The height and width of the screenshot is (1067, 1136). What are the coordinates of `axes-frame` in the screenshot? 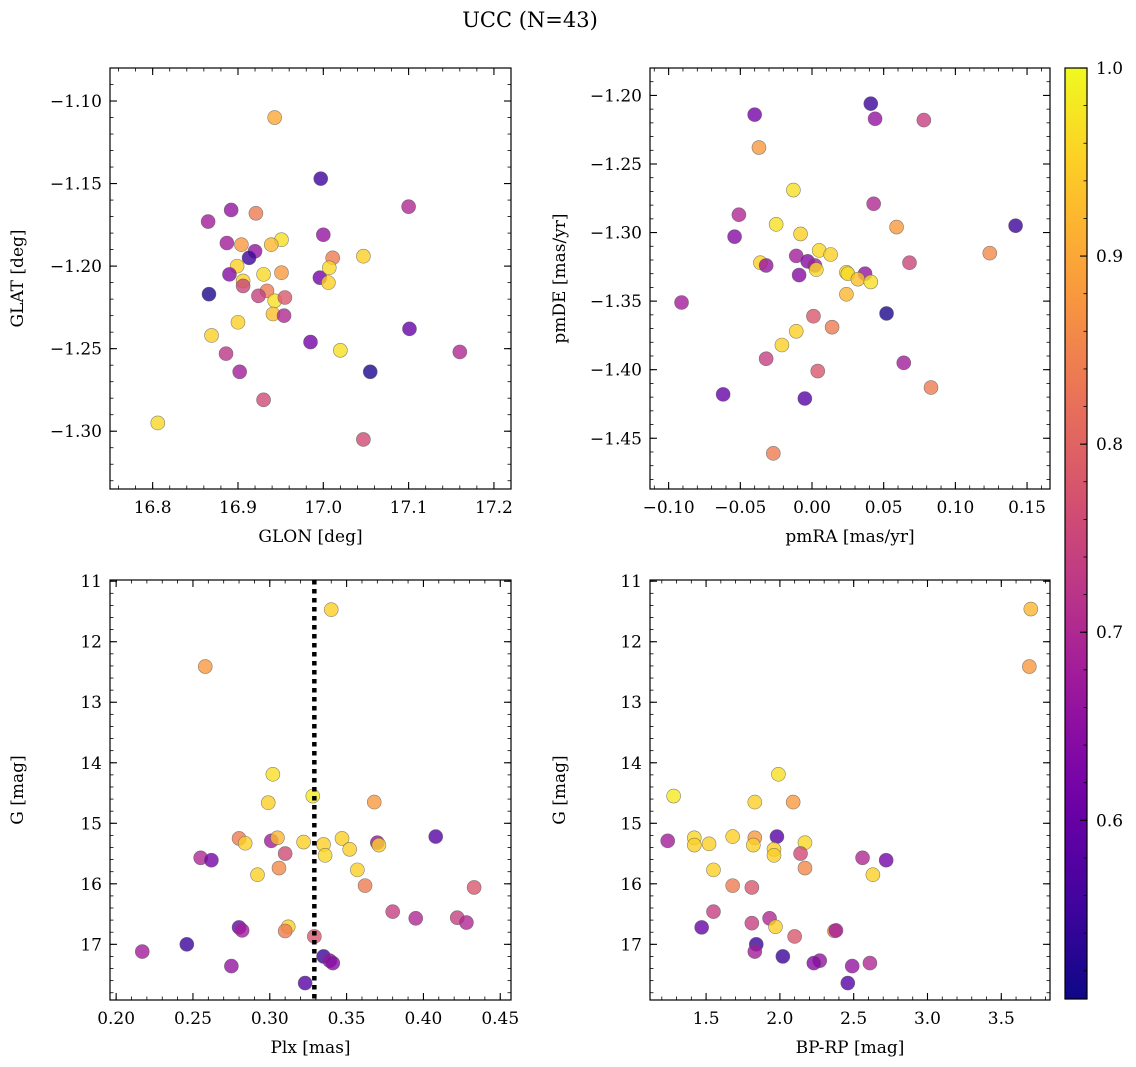 It's located at (850, 790).